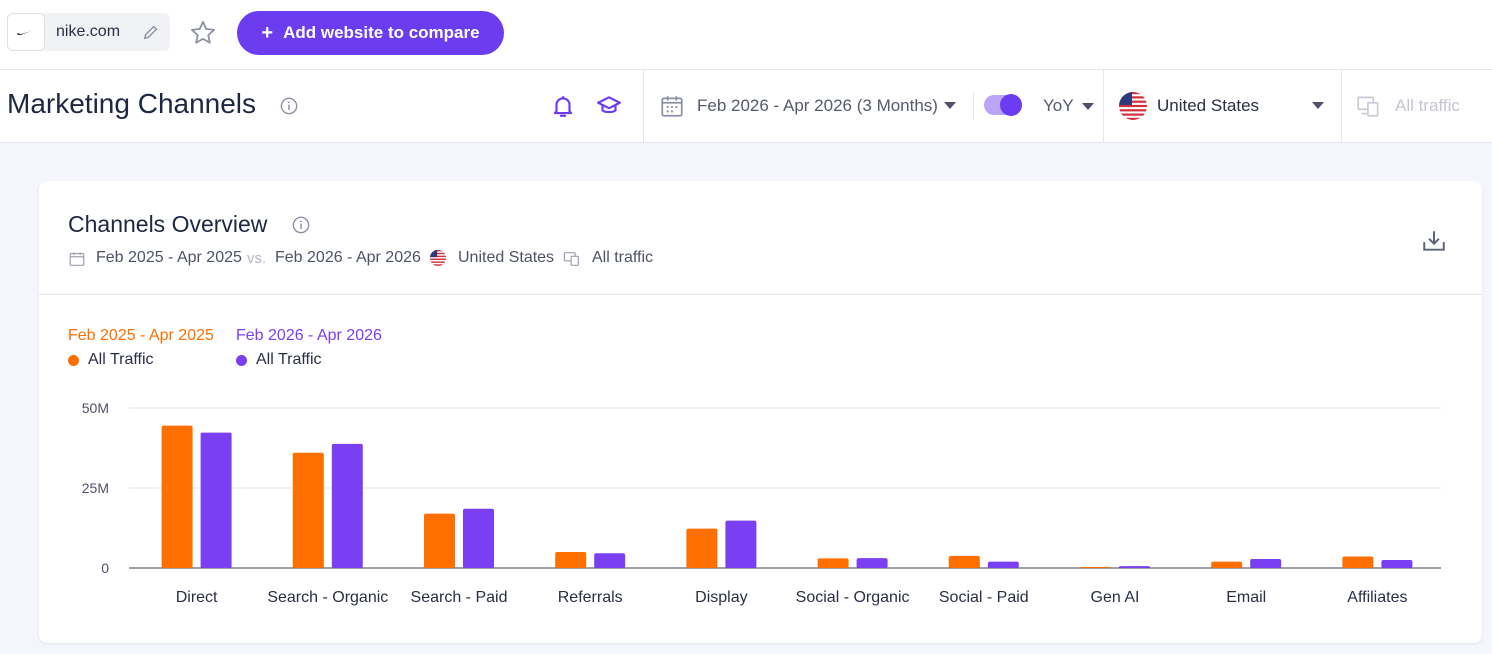 This screenshot has height=654, width=1492. I want to click on toggle-knob, so click(1011, 105).